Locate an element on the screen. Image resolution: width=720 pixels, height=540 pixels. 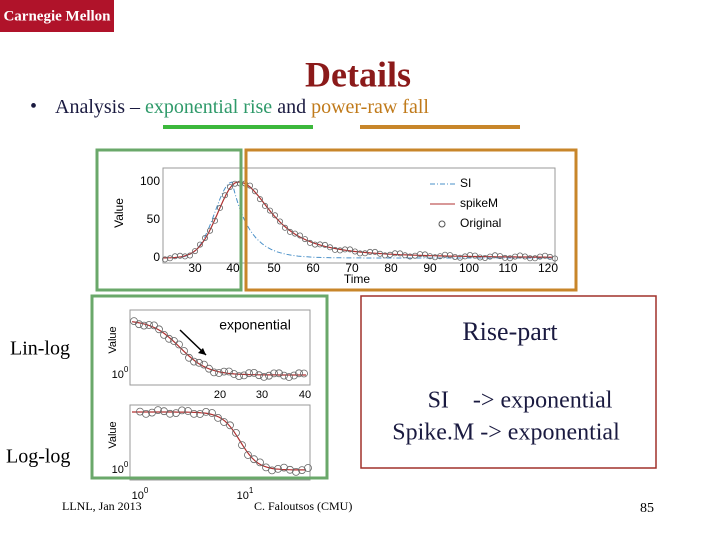
x-tick-label: 120 is located at coordinates (548, 268).